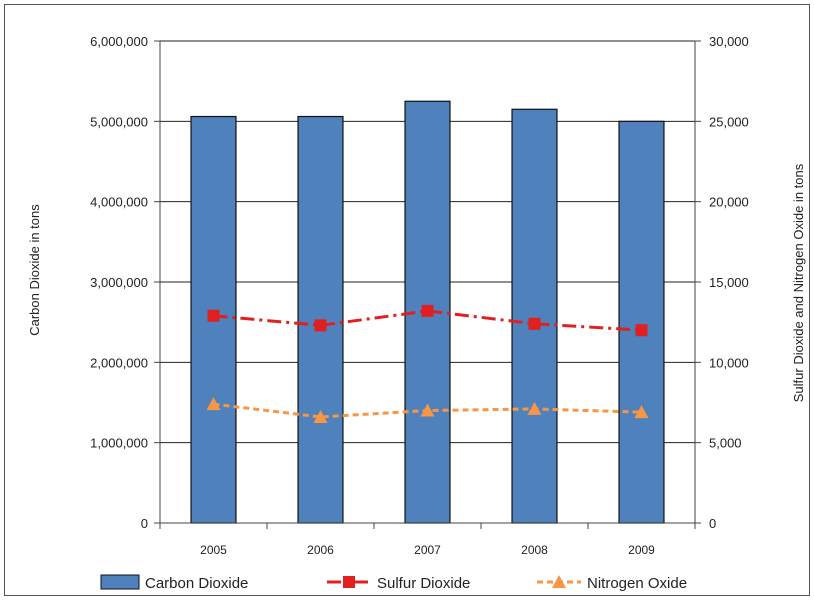 The height and width of the screenshot is (605, 814). I want to click on y-left-tick-label: 6,000,000, so click(119, 41).